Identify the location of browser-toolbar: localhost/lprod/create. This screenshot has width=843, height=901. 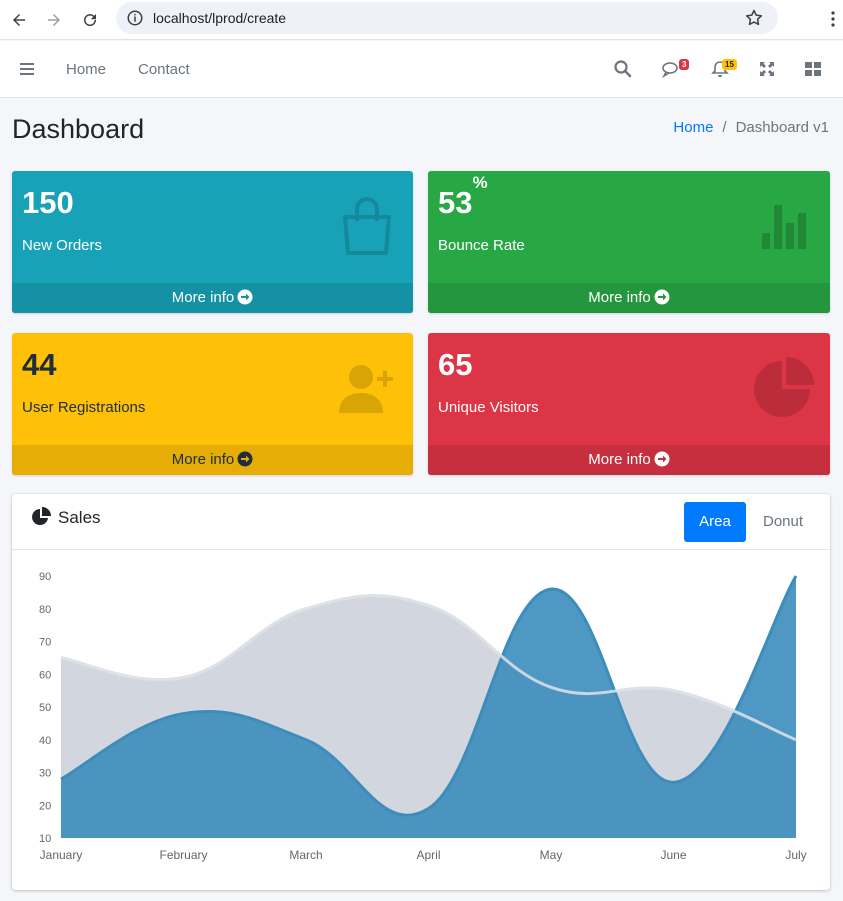
(421, 20).